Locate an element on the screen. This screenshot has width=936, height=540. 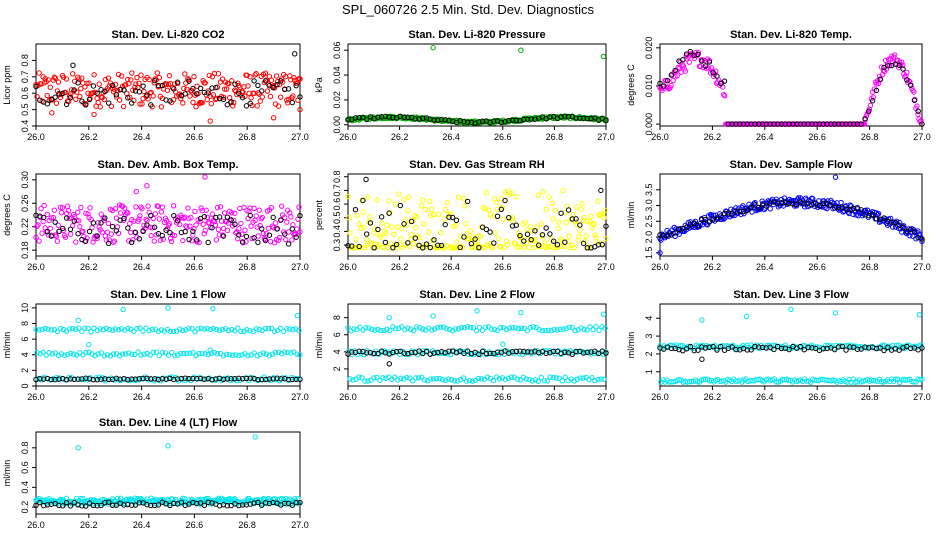
x-tick-label: 27.0 is located at coordinates (606, 137).